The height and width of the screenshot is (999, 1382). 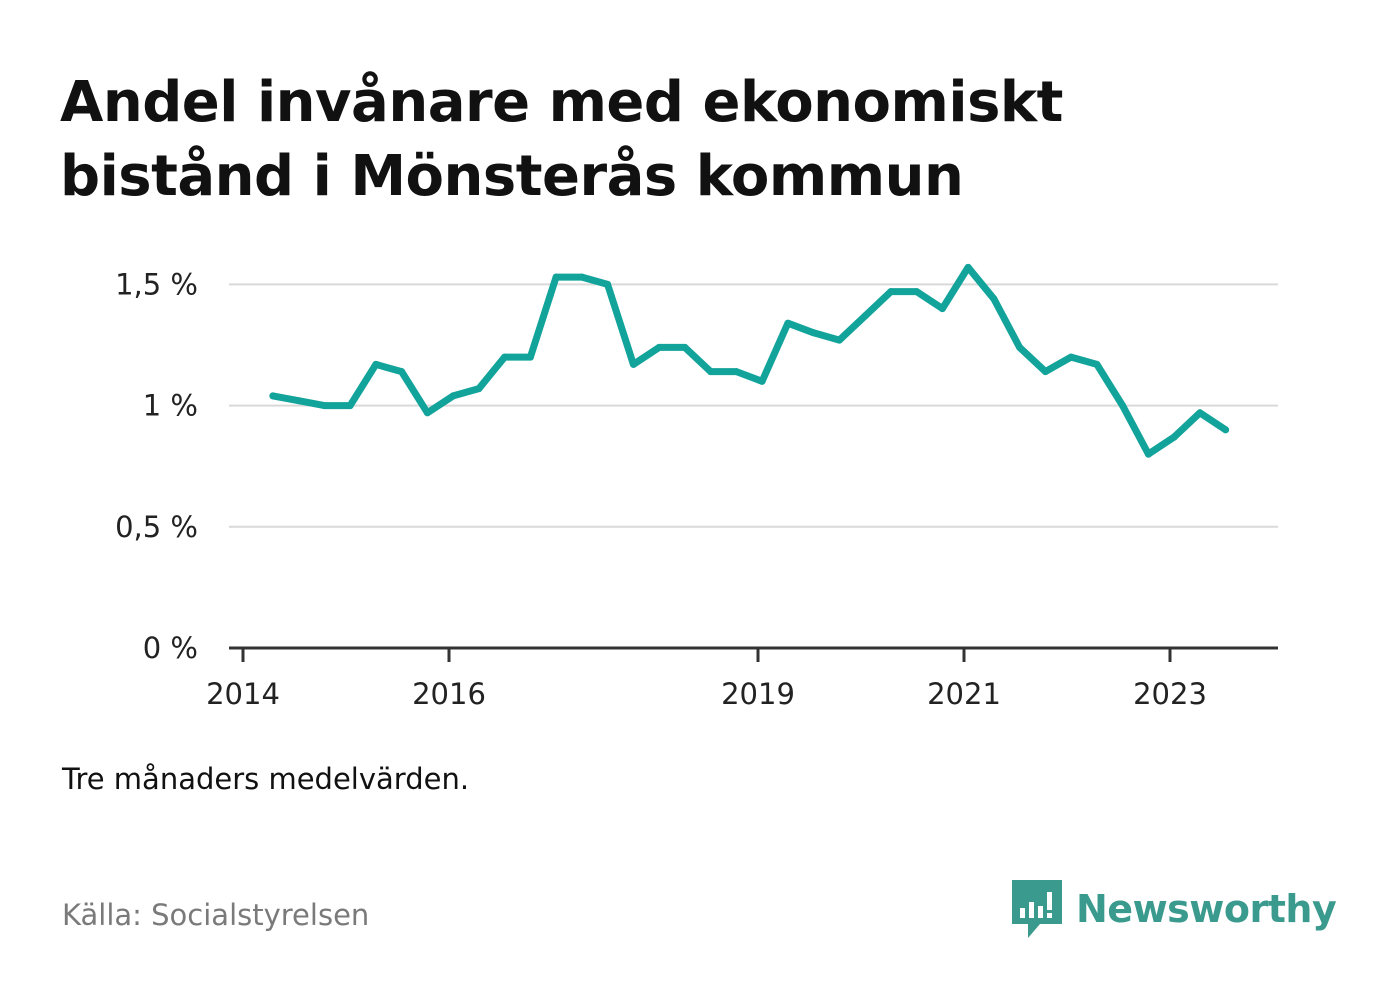 I want to click on x-tick-label: 2023, so click(x=1170, y=694).